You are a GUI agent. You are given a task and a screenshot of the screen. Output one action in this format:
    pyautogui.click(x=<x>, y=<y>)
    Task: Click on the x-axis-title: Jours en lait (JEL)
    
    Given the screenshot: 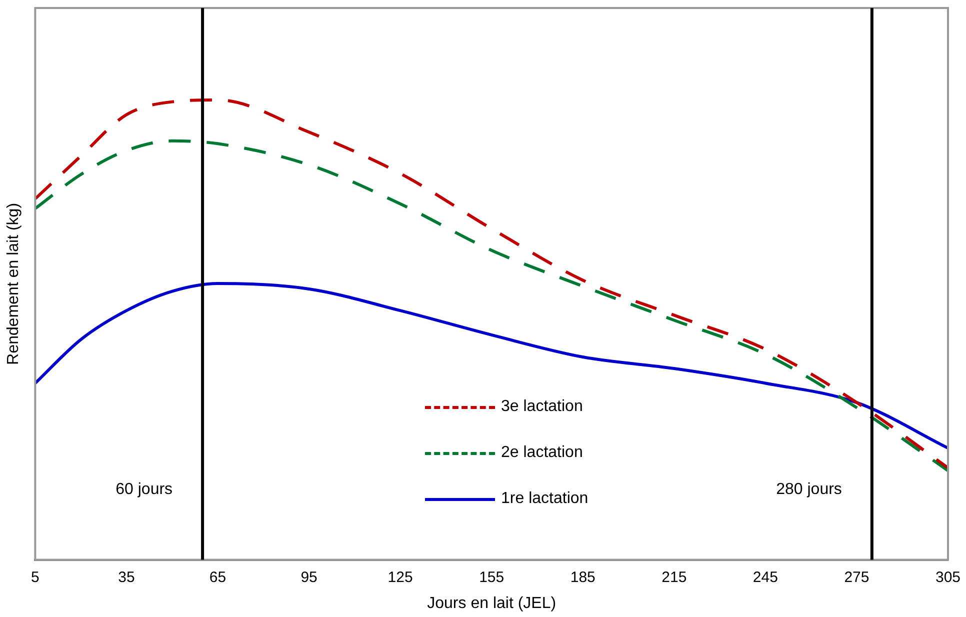 What is the action you would take?
    pyautogui.click(x=491, y=603)
    